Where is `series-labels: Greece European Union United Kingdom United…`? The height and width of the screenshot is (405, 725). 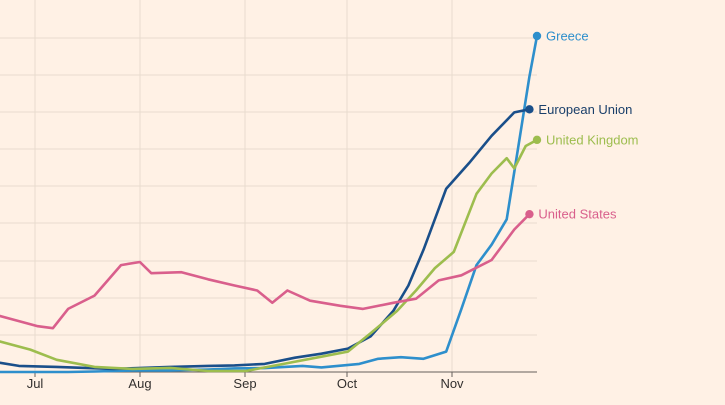
series-labels: Greece European Union United Kingdom United… is located at coordinates (588, 125).